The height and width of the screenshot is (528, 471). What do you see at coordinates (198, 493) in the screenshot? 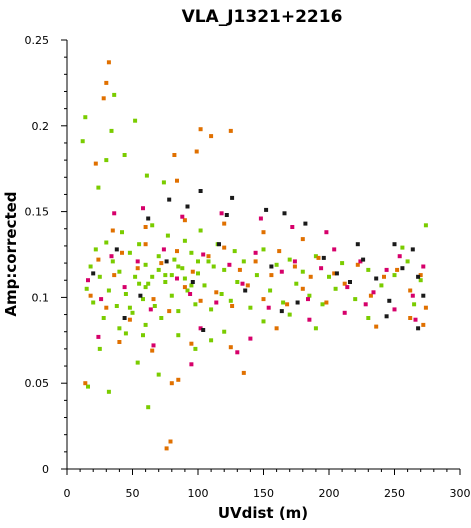
I see `x-tick-label: 100` at bounding box center [198, 493].